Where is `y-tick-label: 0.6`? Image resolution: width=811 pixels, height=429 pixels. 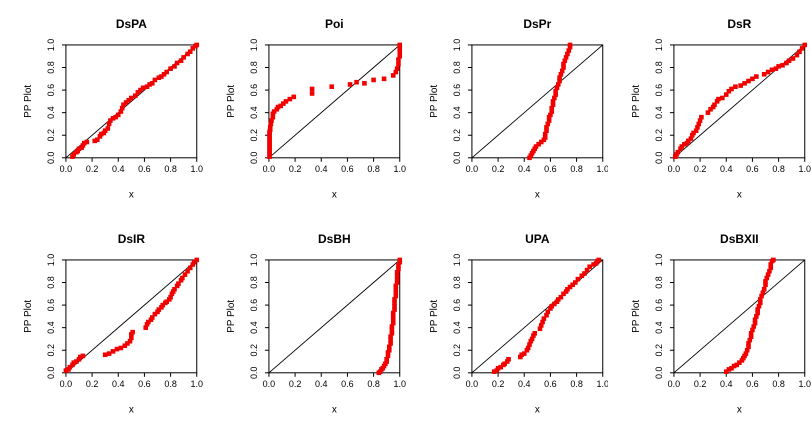
y-tick-label: 0.6 is located at coordinates (659, 90).